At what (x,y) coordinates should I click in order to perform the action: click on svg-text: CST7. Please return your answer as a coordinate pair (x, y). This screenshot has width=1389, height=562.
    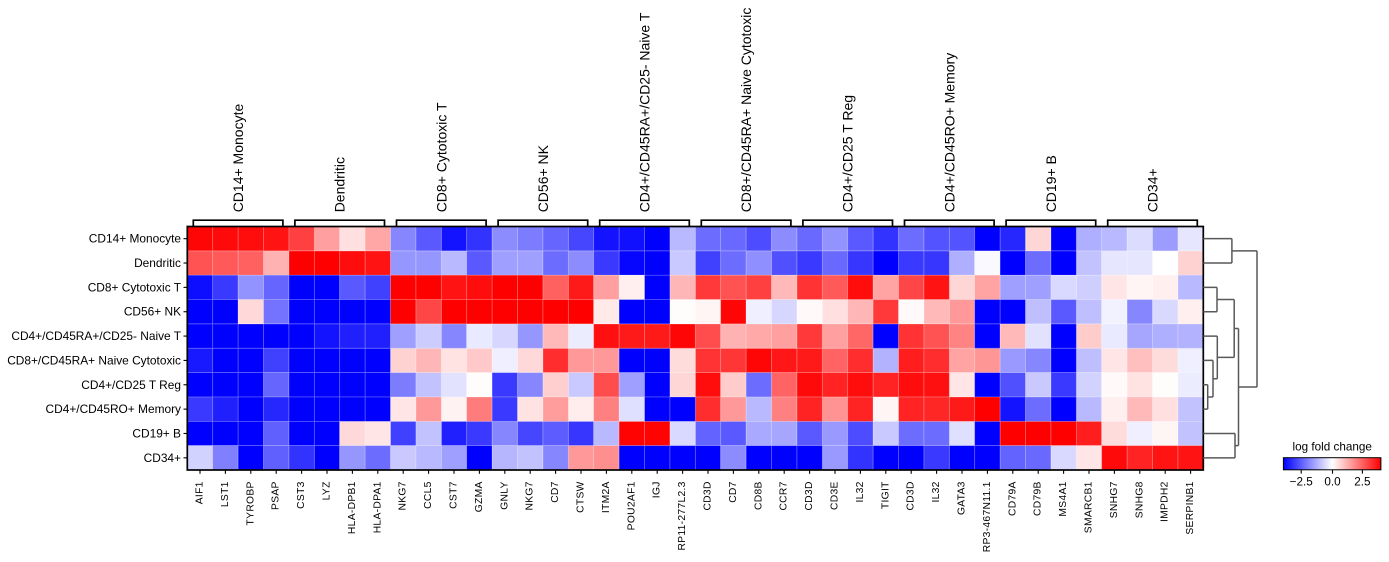
    Looking at the image, I should click on (454, 495).